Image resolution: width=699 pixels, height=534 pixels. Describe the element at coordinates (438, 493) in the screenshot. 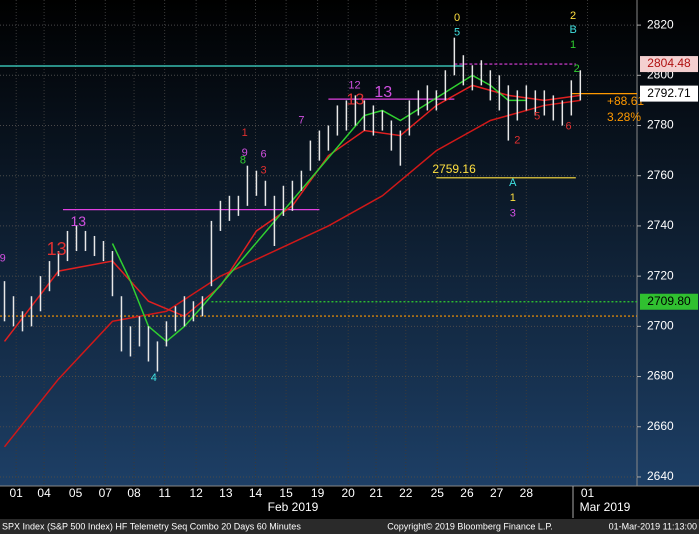

I see `x-tick-label: 25` at that location.